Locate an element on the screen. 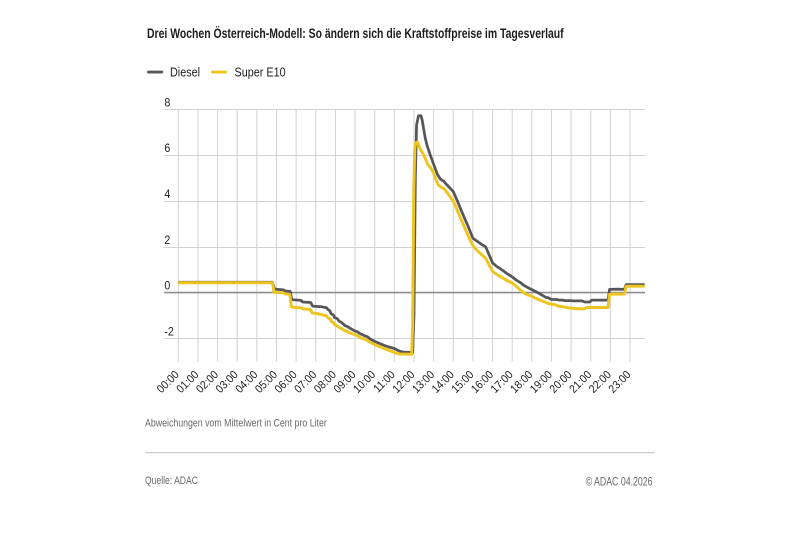  svg-text: 8 is located at coordinates (167, 103).